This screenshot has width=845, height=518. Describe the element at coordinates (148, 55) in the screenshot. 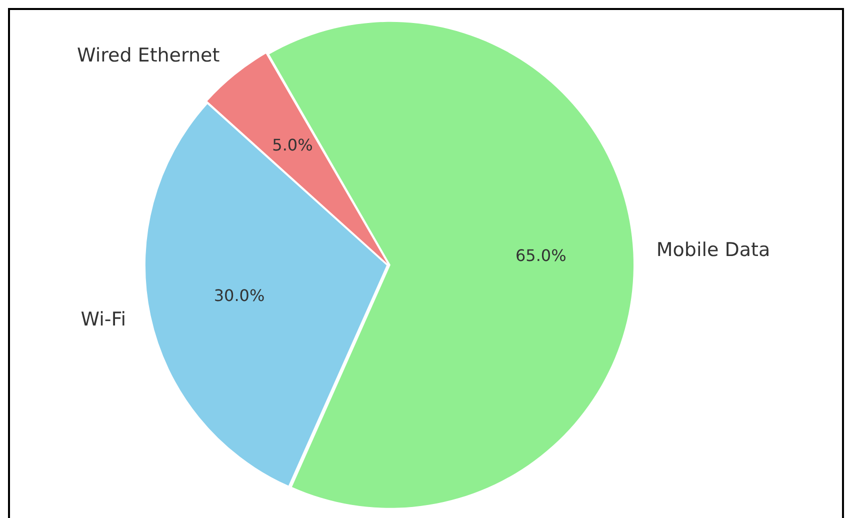

I see `slice-label: Wired Ethernet` at that location.